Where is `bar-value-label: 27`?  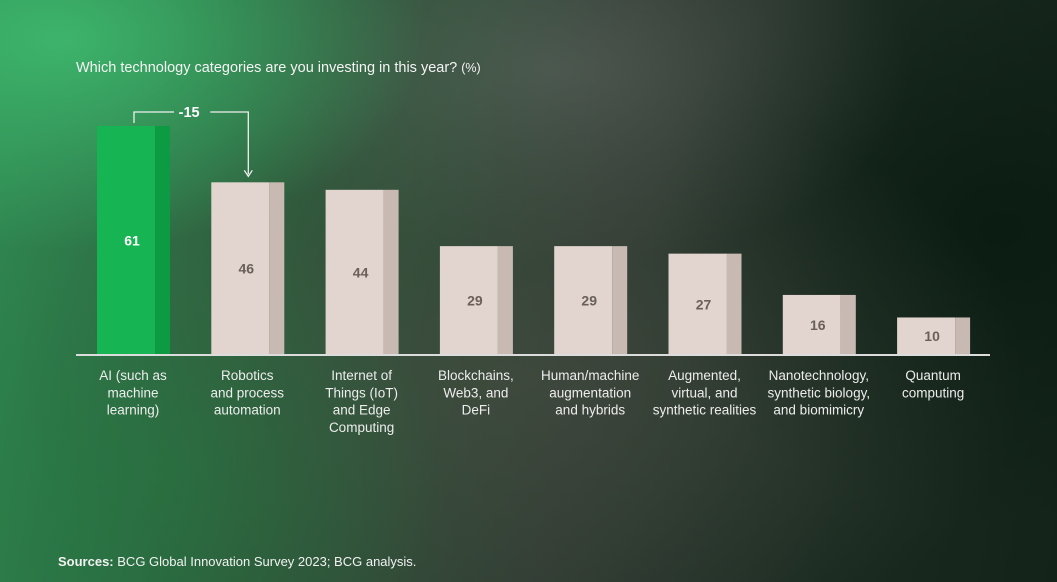 bar-value-label: 27 is located at coordinates (704, 304).